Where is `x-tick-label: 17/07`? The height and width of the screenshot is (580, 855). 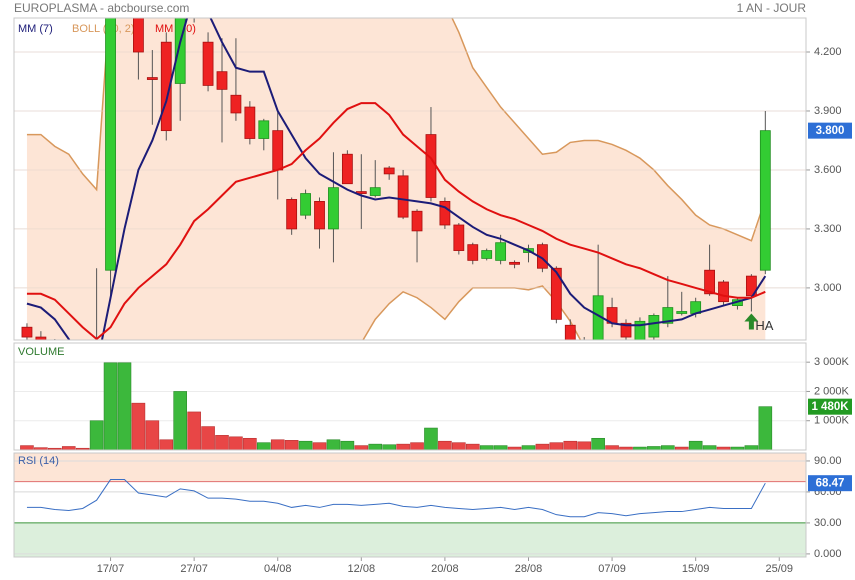
x-tick-label: 17/07 is located at coordinates (111, 569).